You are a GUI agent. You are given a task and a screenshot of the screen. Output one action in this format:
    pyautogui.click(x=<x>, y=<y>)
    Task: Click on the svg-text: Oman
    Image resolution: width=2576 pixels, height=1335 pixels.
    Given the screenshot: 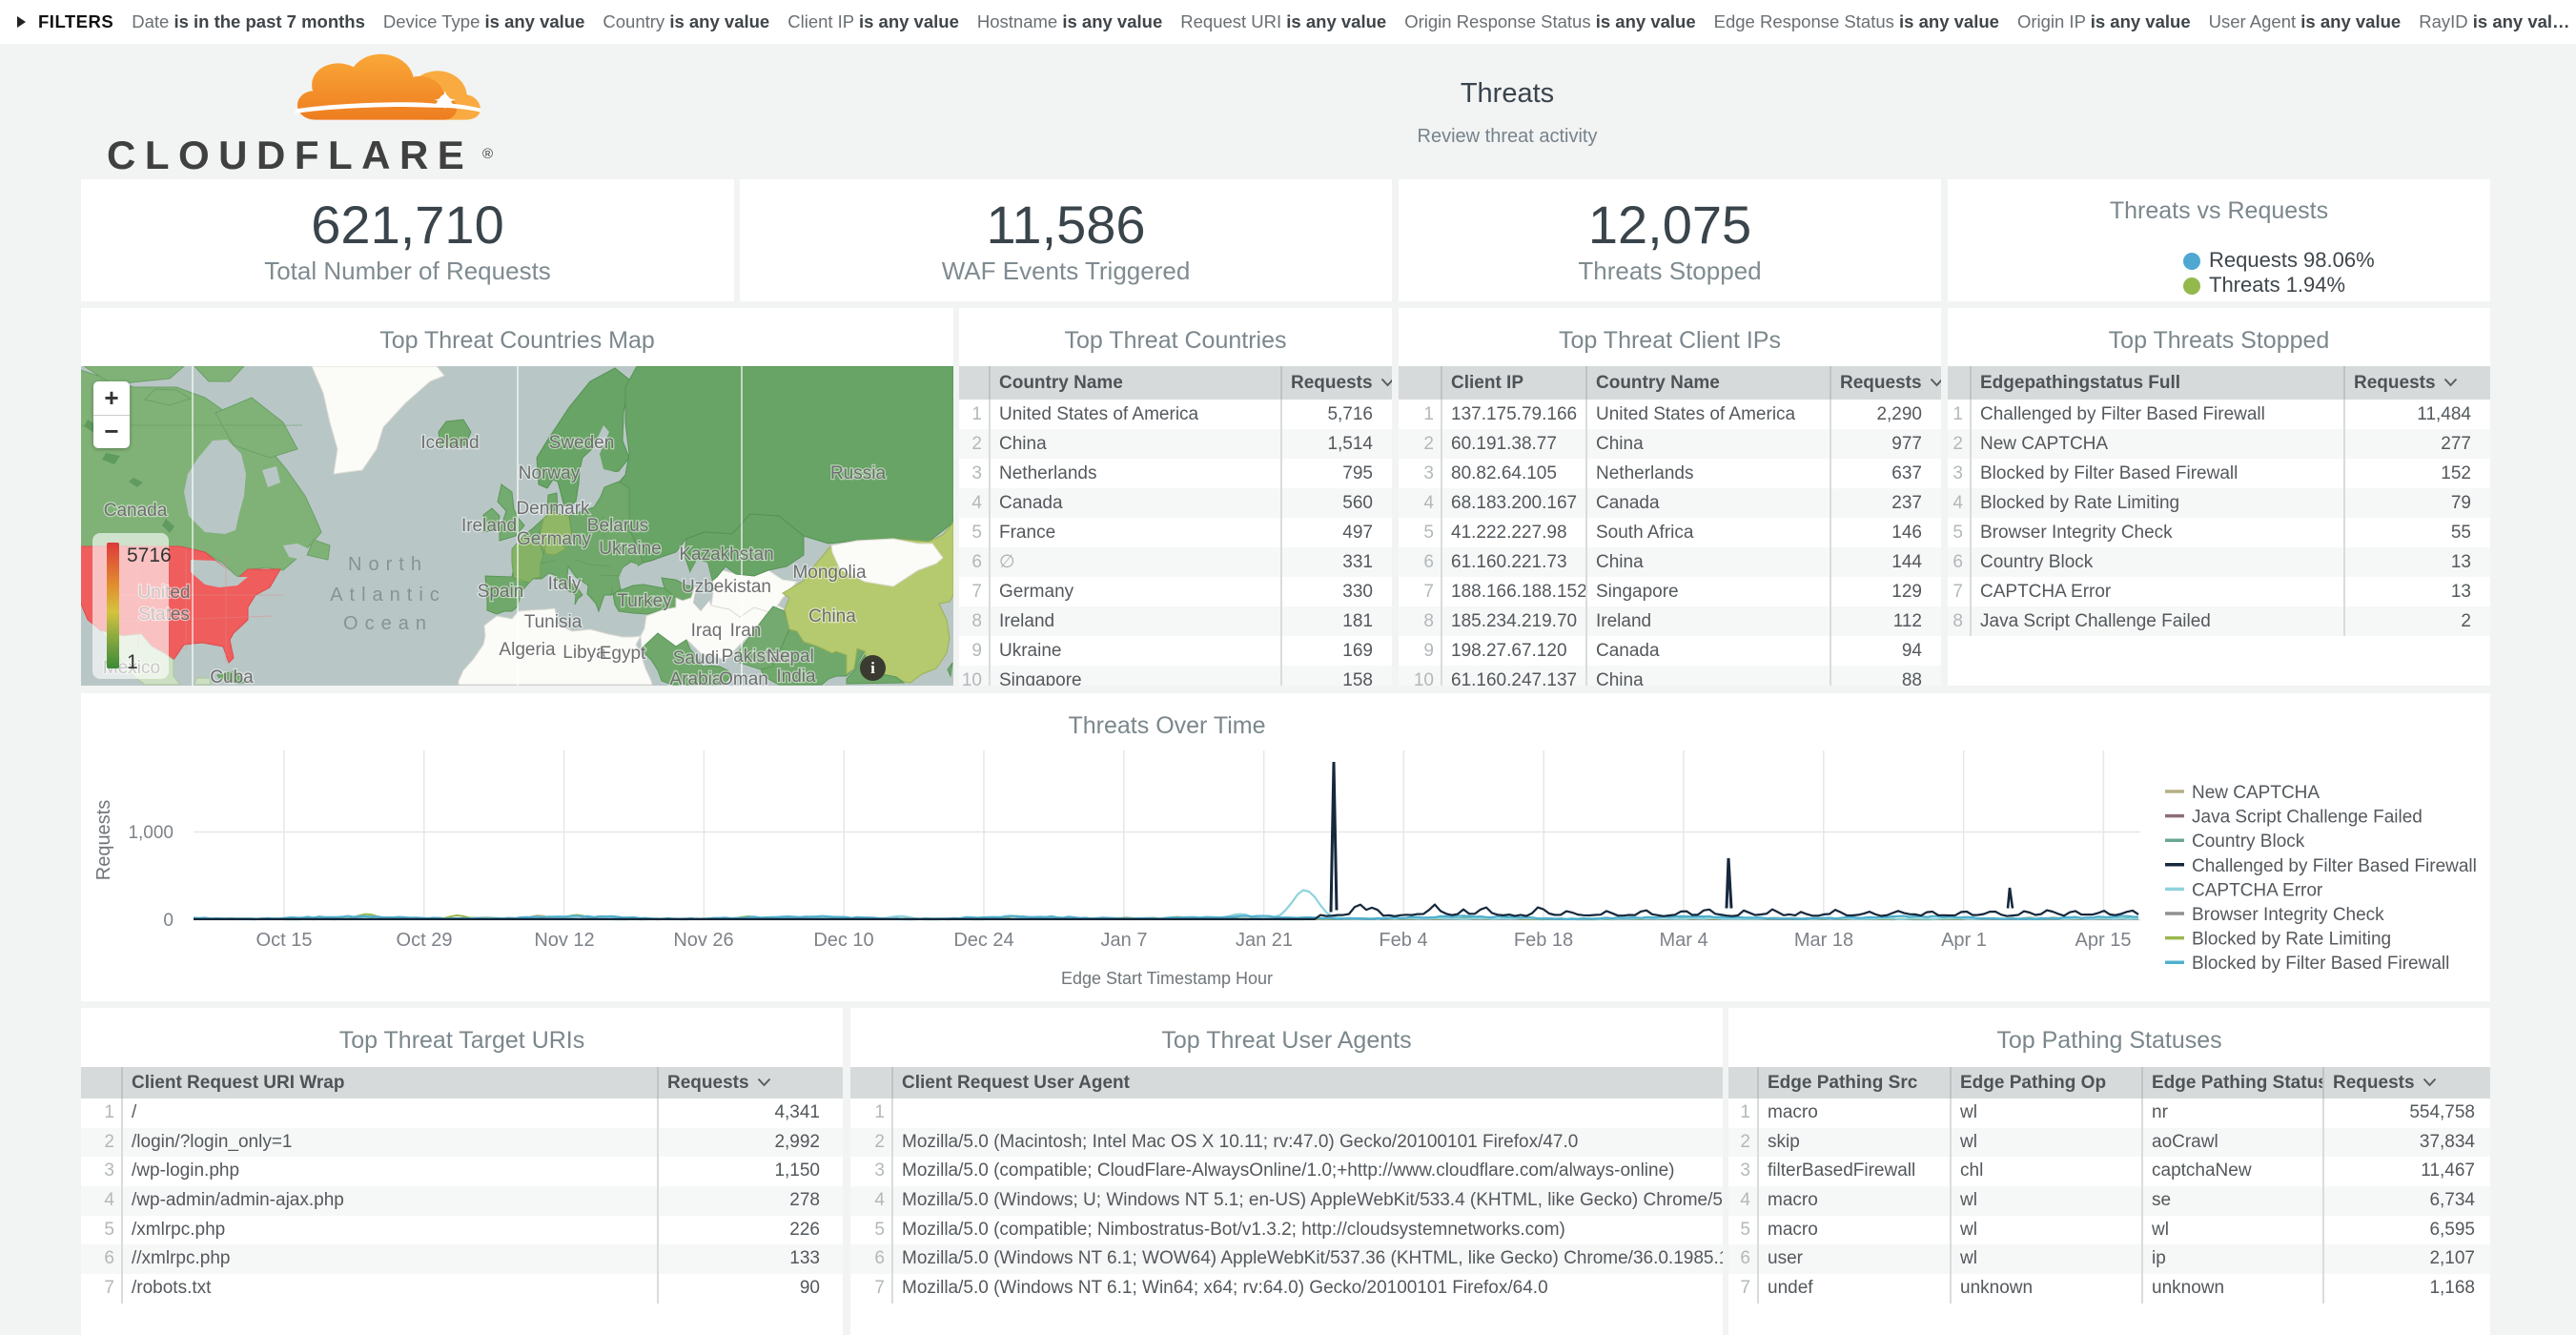 What is the action you would take?
    pyautogui.click(x=743, y=677)
    